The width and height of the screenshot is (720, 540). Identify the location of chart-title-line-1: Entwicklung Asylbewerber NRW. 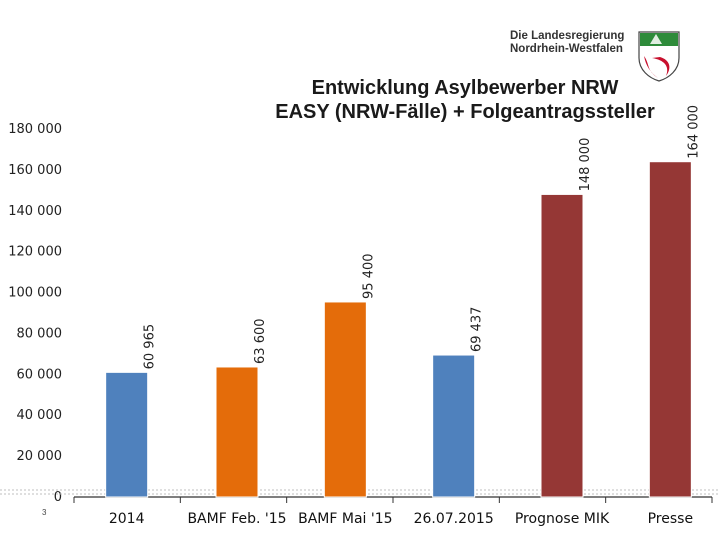
(465, 88).